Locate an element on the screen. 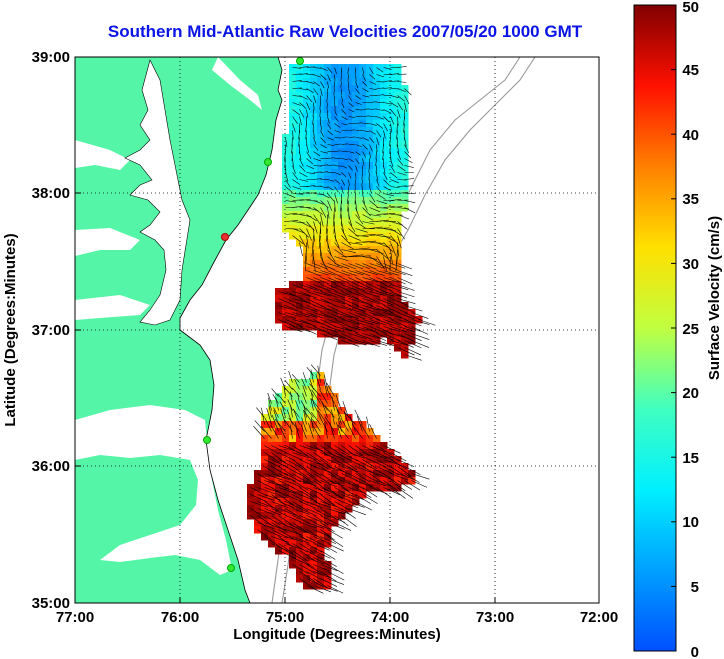 The height and width of the screenshot is (659, 724). x-tick-label: 77:00 is located at coordinates (75, 617).